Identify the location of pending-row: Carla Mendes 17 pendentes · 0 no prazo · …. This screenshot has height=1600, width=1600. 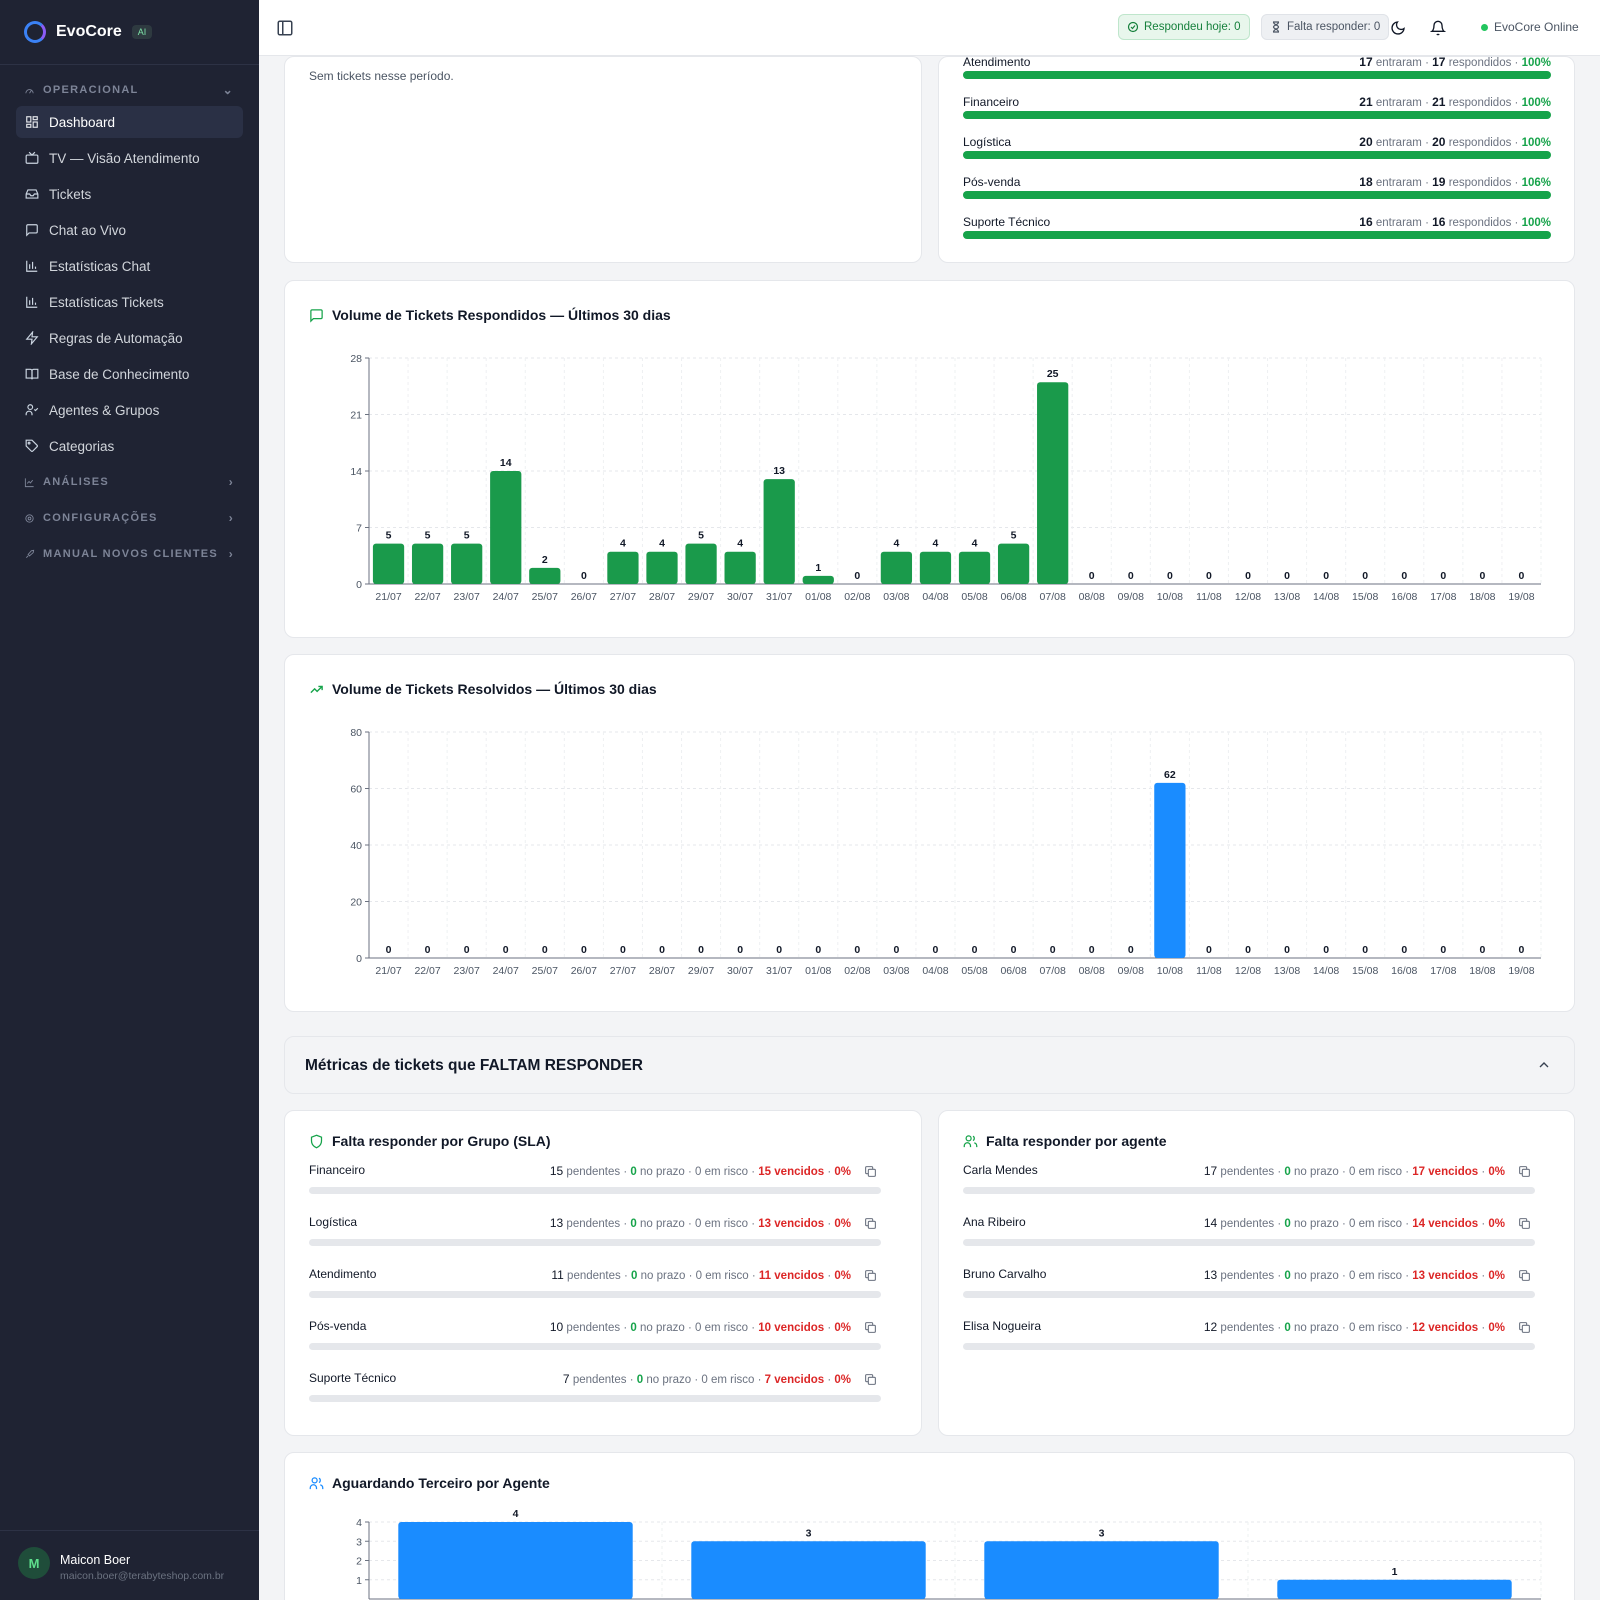
(1249, 1183).